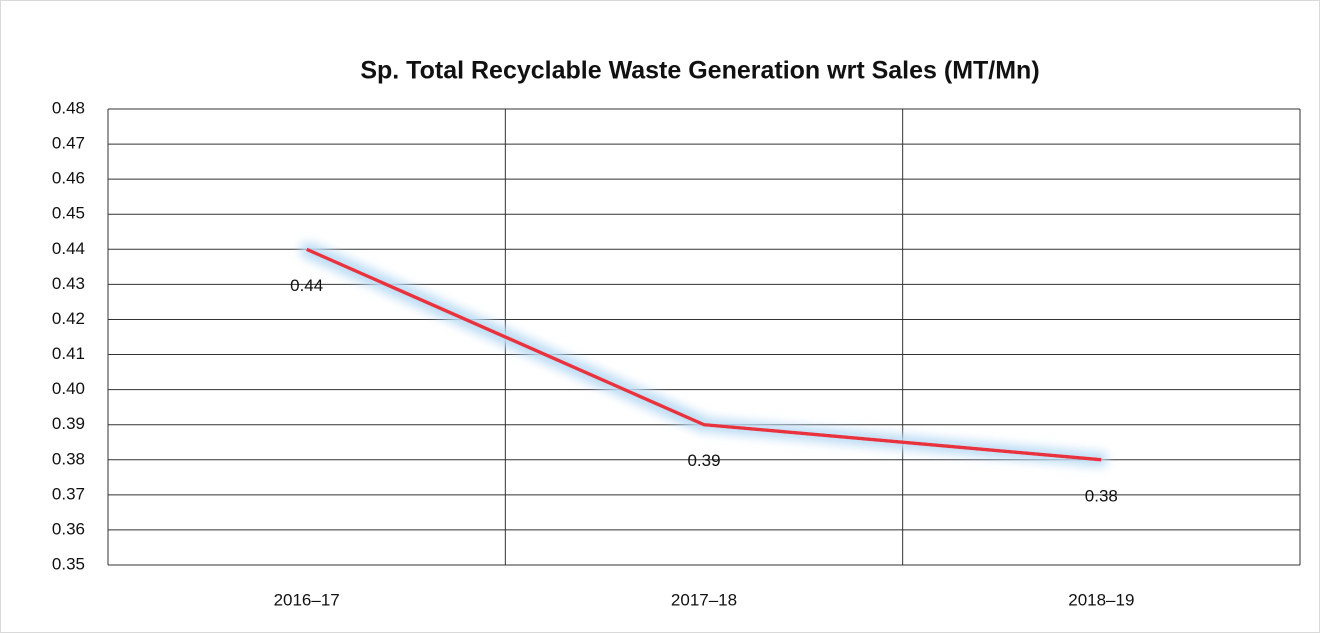 Image resolution: width=1320 pixels, height=633 pixels. What do you see at coordinates (68, 353) in the screenshot?
I see `y-tick-label: 0.41` at bounding box center [68, 353].